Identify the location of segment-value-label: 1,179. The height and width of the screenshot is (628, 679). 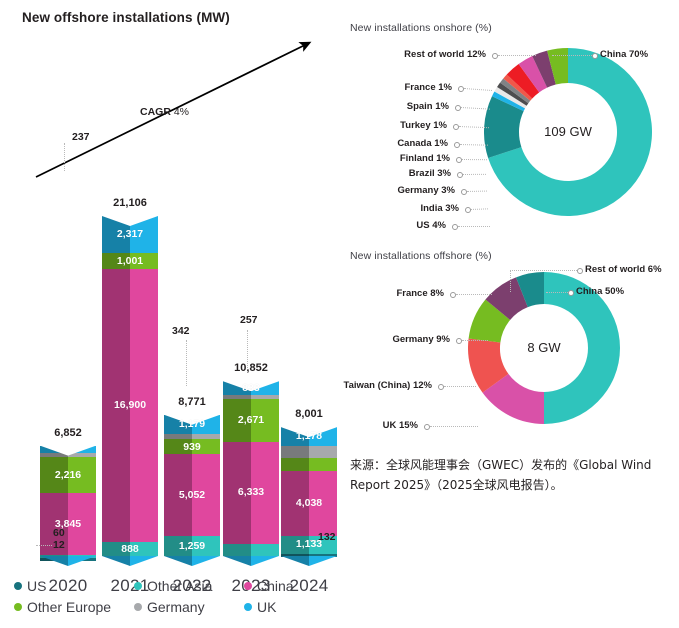
(192, 423).